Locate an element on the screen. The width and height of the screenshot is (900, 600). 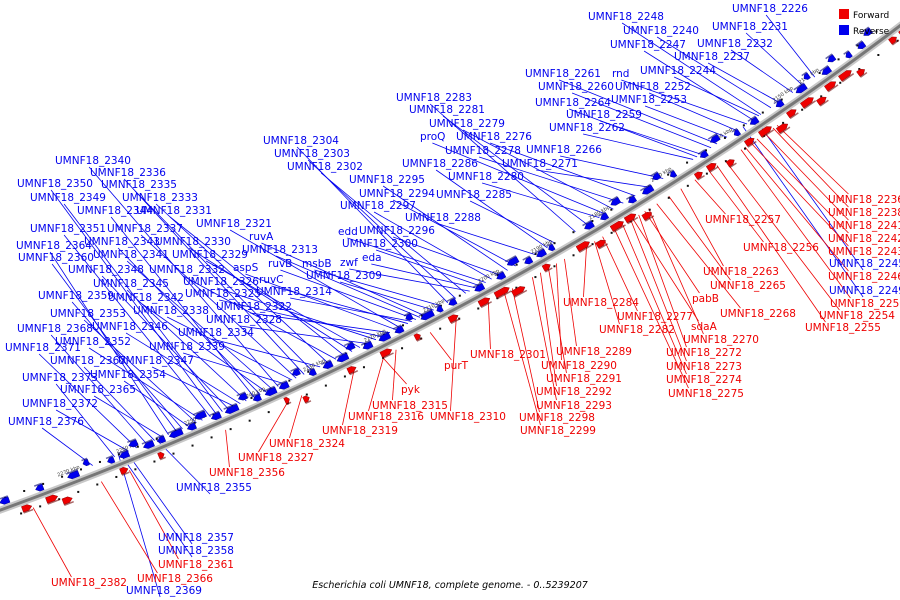
gene-label: UMNF18_2278 is located at coordinates (483, 151).